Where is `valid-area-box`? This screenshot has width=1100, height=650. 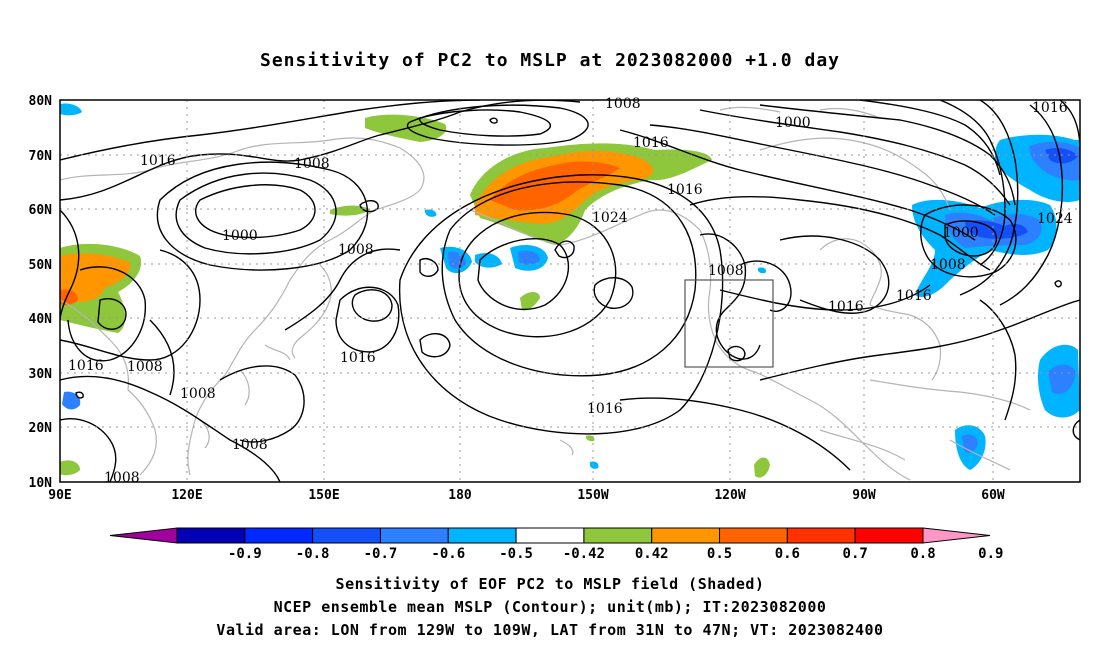 valid-area-box is located at coordinates (729, 323).